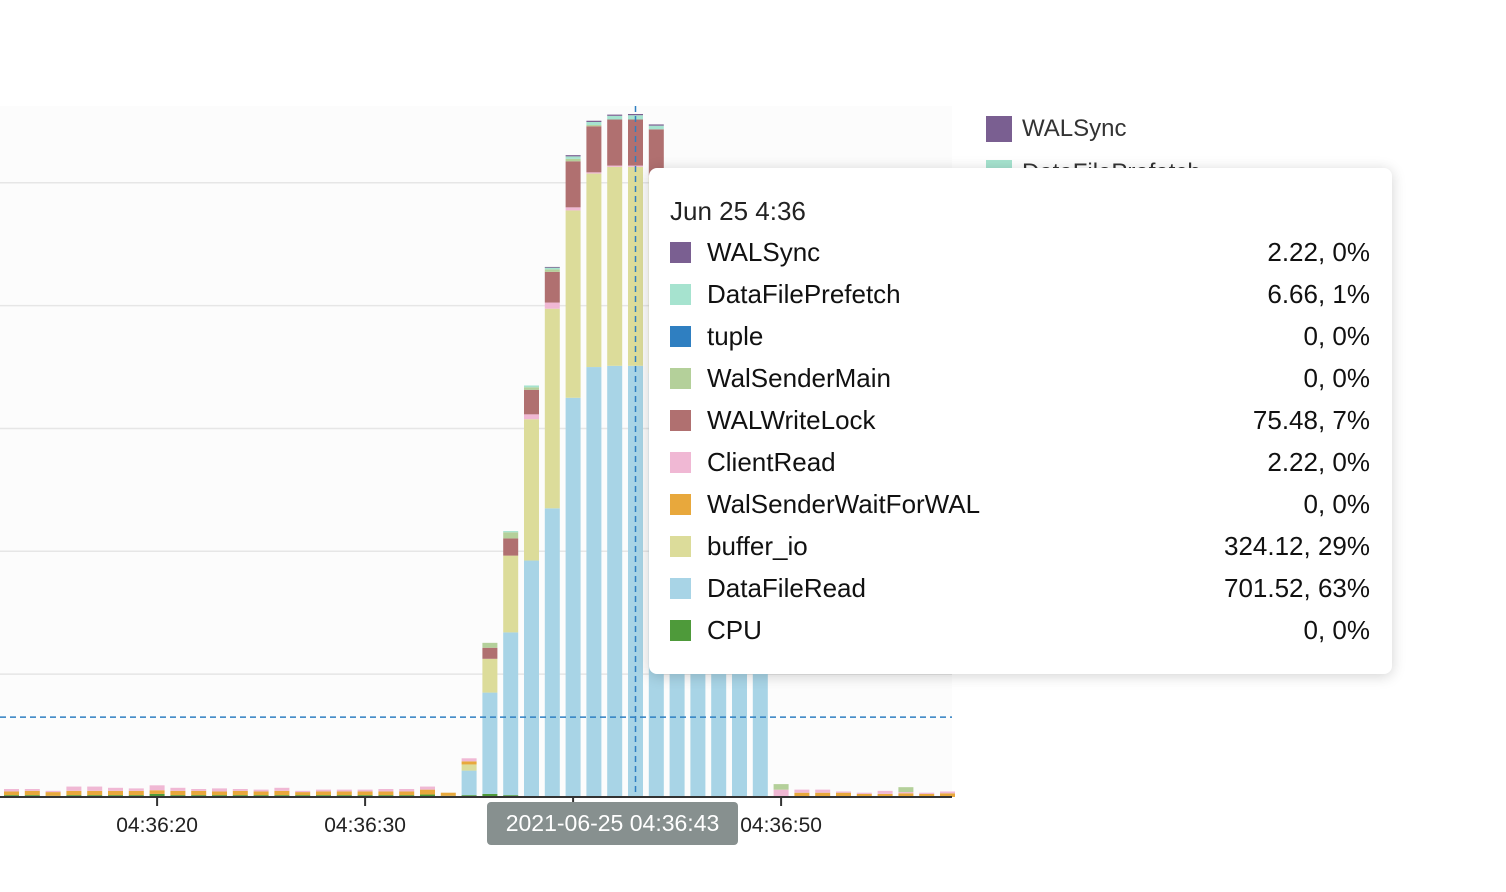  I want to click on legend-item: WALSync, so click(1056, 129).